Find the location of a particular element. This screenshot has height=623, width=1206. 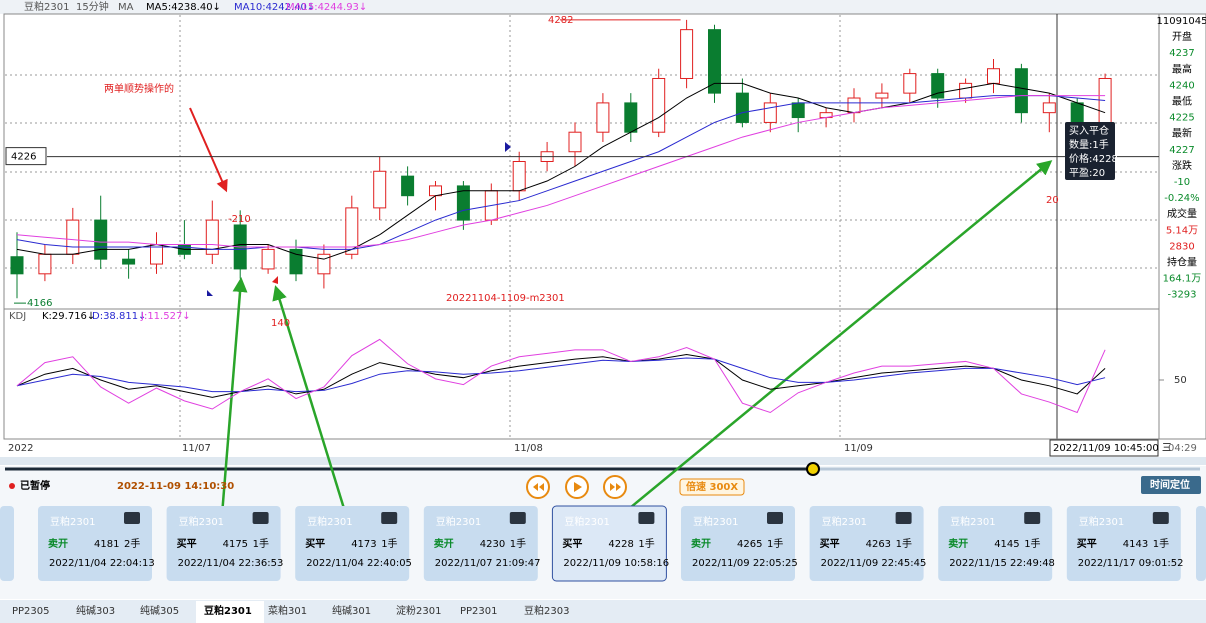

status: 已暂停 is located at coordinates (35, 485).